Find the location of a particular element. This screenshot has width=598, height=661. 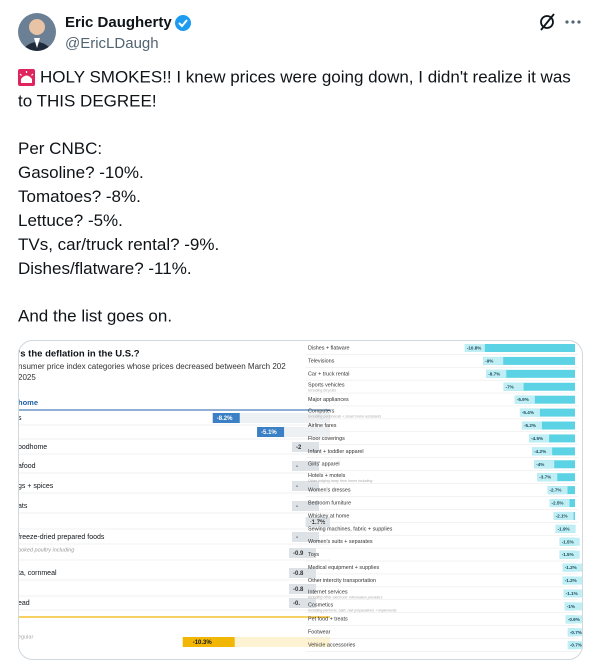

grok-icon is located at coordinates (547, 22).